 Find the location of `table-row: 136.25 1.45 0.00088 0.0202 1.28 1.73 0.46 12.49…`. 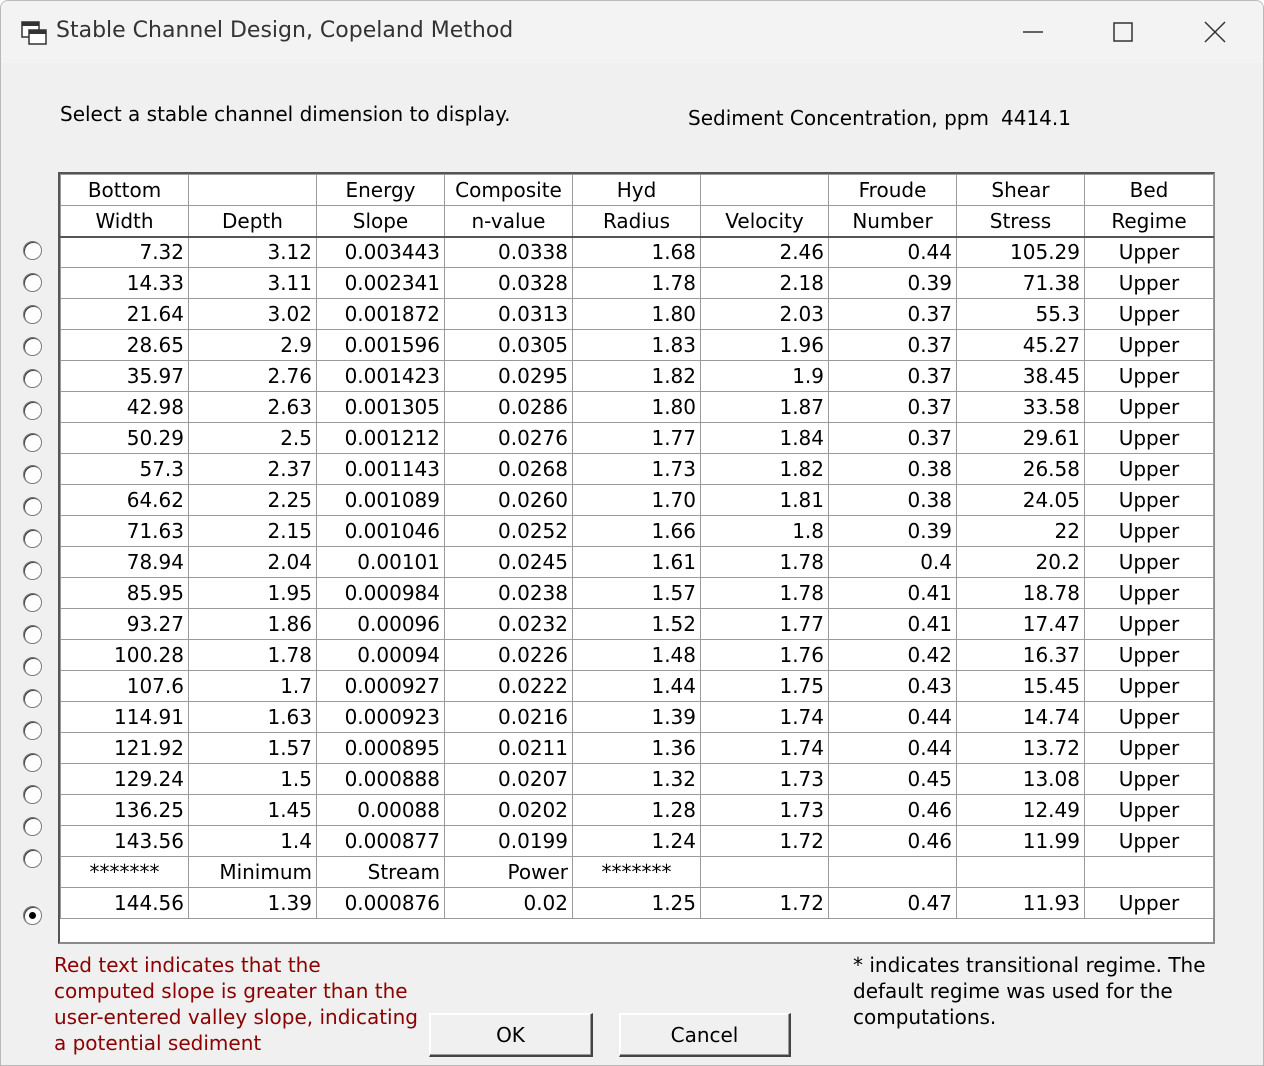

table-row: 136.25 1.45 0.00088 0.0202 1.28 1.73 0.46 12.49… is located at coordinates (637, 810).